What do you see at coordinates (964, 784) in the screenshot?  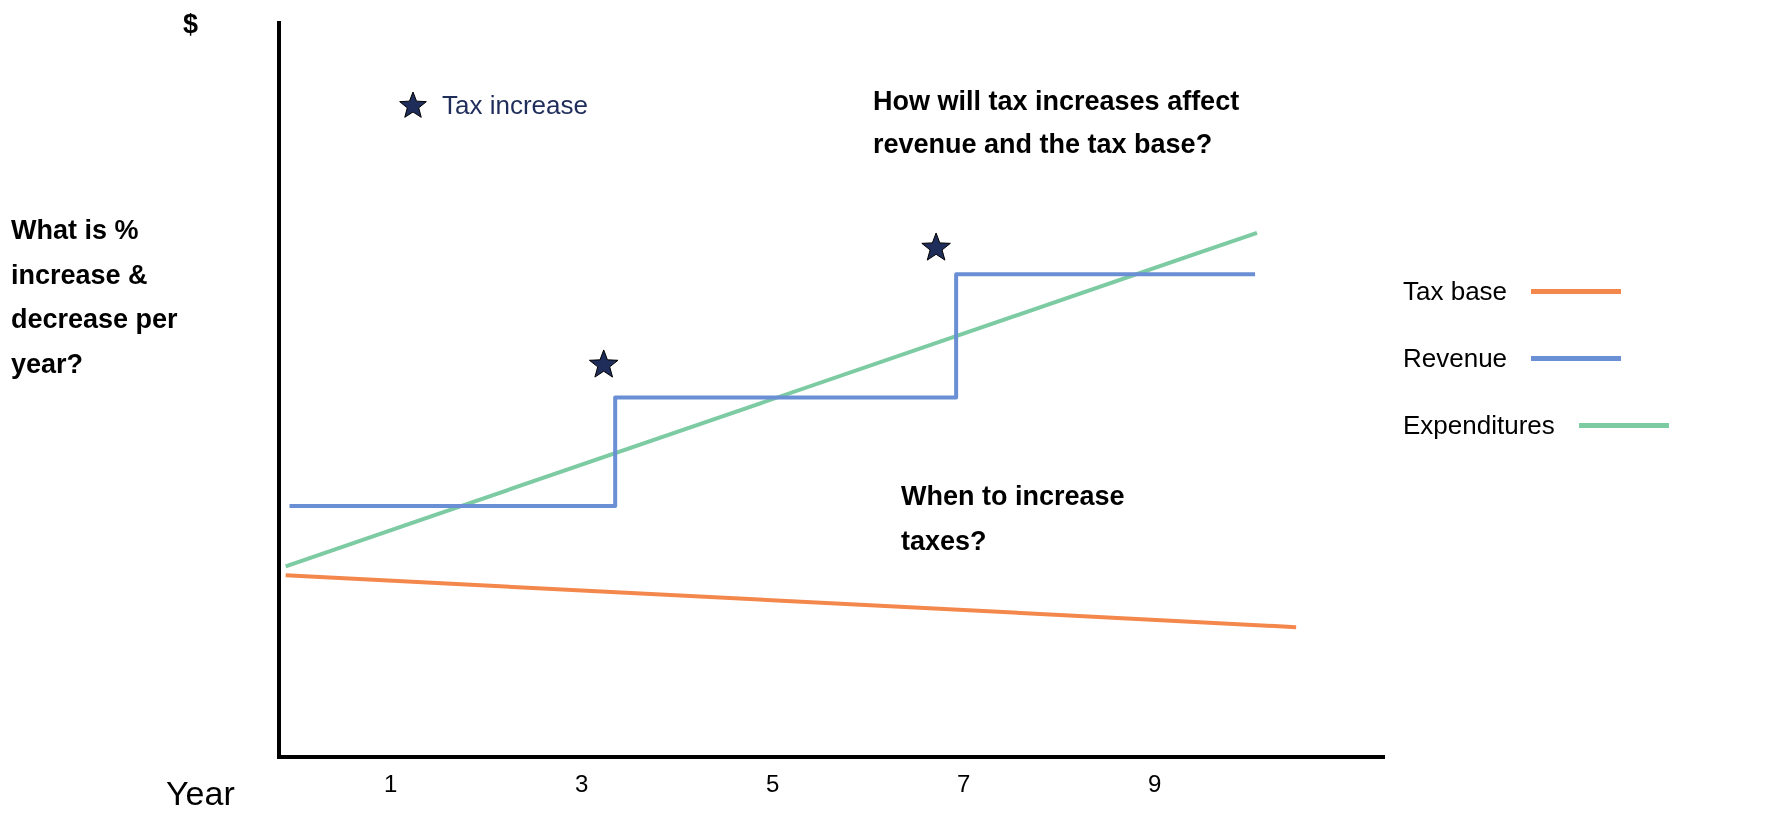 I see `x-tick-label: 7` at bounding box center [964, 784].